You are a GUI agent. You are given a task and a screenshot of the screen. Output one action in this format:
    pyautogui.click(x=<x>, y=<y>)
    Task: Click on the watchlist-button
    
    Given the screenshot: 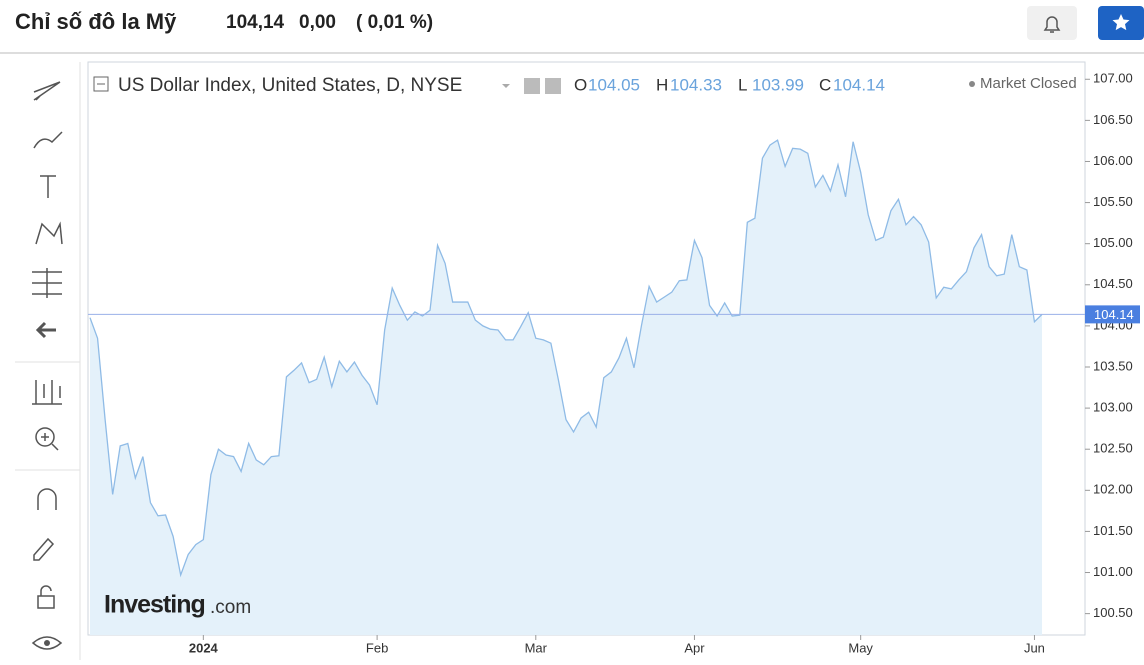 What is the action you would take?
    pyautogui.click(x=1121, y=23)
    